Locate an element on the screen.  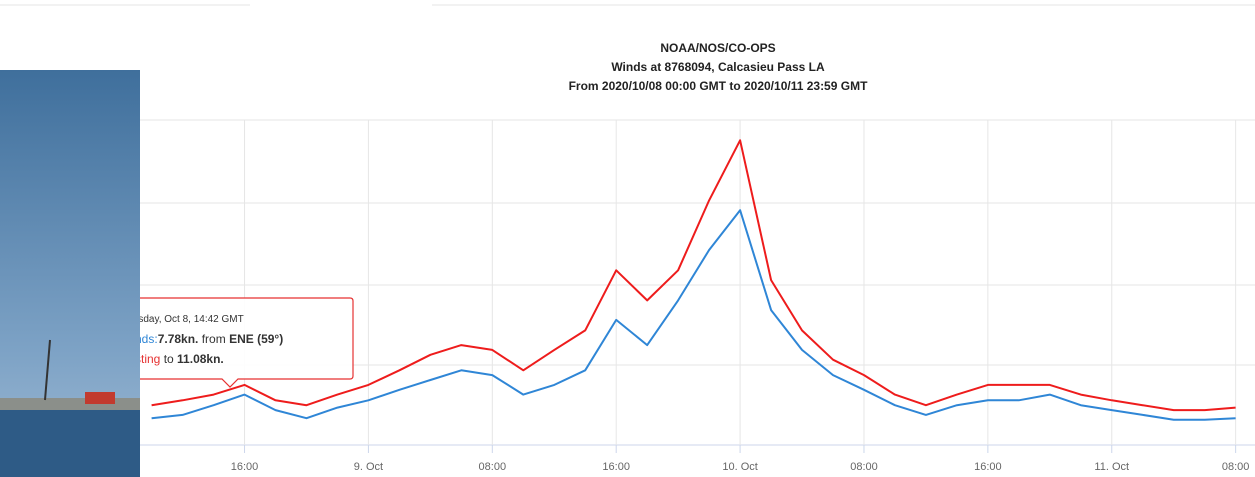
tooltip-text: to is located at coordinates (168, 359).